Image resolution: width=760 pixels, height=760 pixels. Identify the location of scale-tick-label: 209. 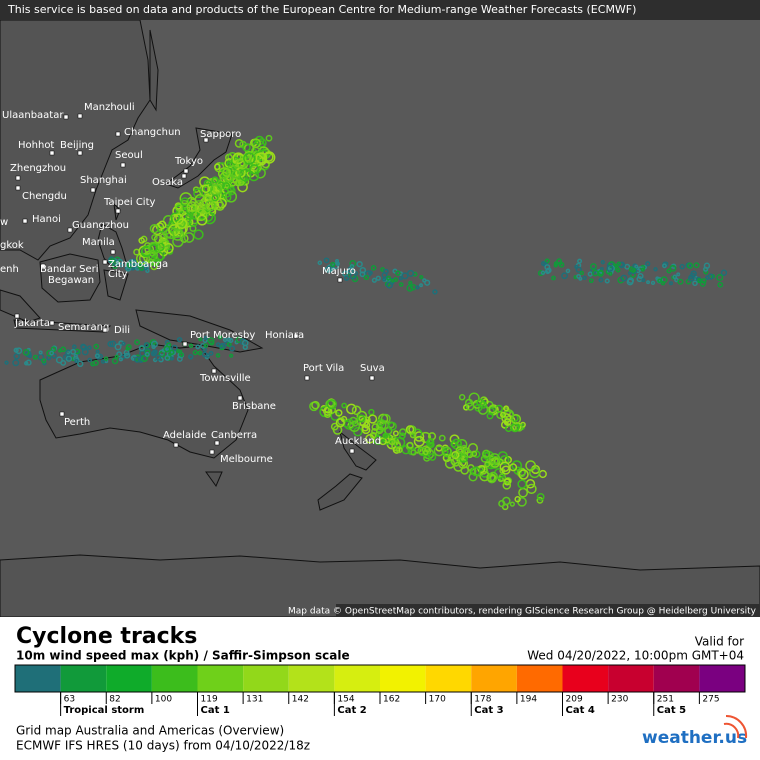
(574, 700).